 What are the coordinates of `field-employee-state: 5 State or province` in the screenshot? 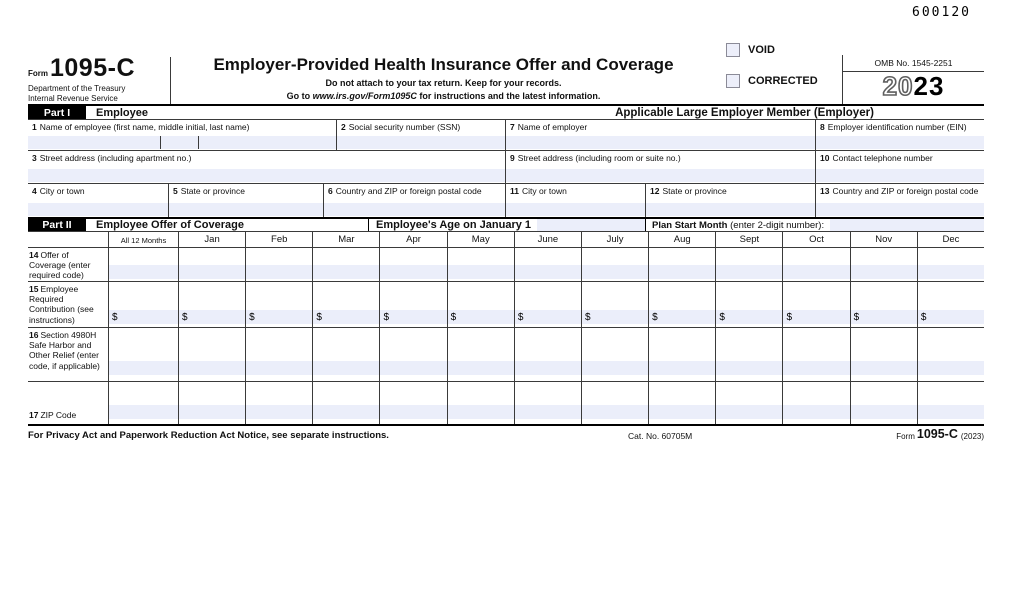 It's located at (245, 200).